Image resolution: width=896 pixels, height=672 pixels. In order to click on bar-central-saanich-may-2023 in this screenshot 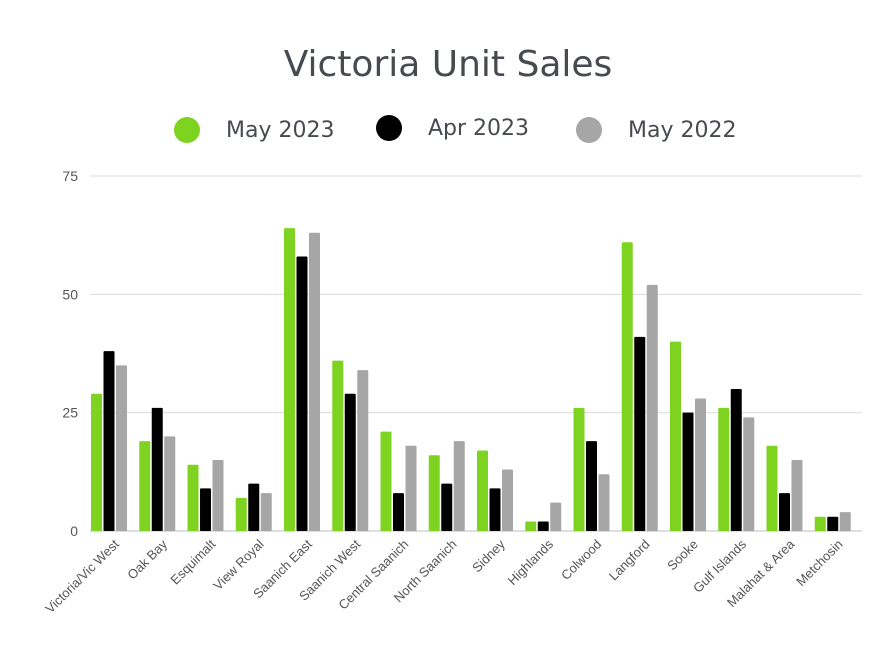, I will do `click(386, 481)`.